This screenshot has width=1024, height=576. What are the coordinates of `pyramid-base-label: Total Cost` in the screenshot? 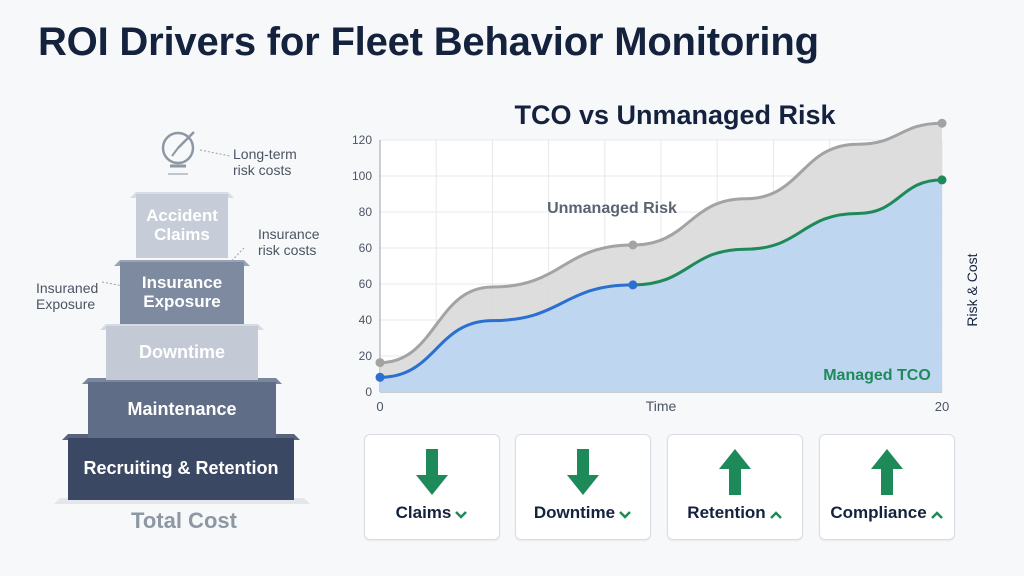 It's located at (184, 520).